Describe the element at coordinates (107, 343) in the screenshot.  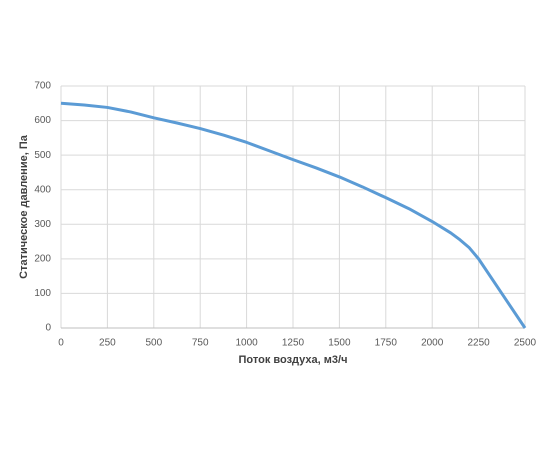
I see `x-tick-label: 250` at that location.